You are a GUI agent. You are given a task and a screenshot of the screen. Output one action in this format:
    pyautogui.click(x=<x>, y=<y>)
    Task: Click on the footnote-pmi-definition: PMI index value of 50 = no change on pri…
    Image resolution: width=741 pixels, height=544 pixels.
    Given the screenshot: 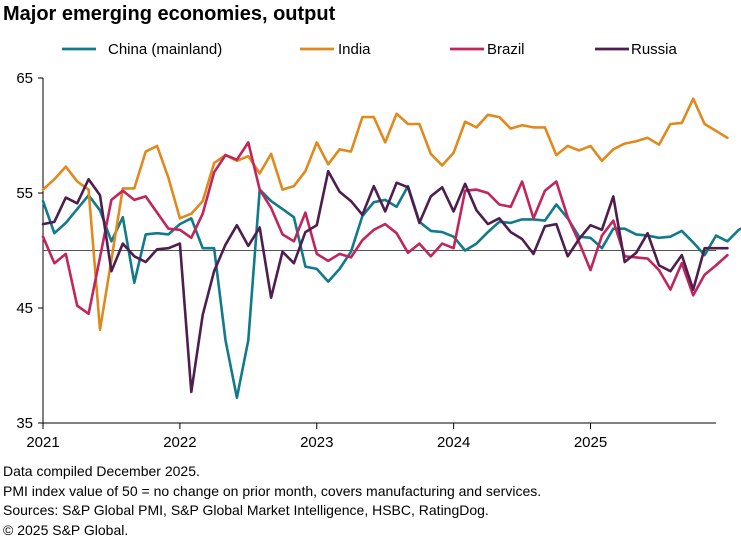 What is the action you would take?
    pyautogui.click(x=272, y=490)
    